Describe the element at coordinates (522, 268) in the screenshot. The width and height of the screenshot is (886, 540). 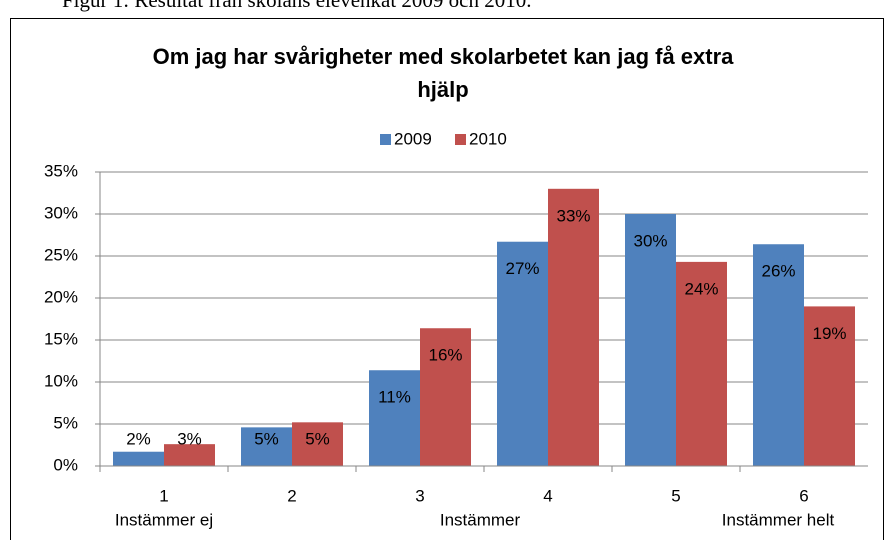
I see `data-label: 27%` at that location.